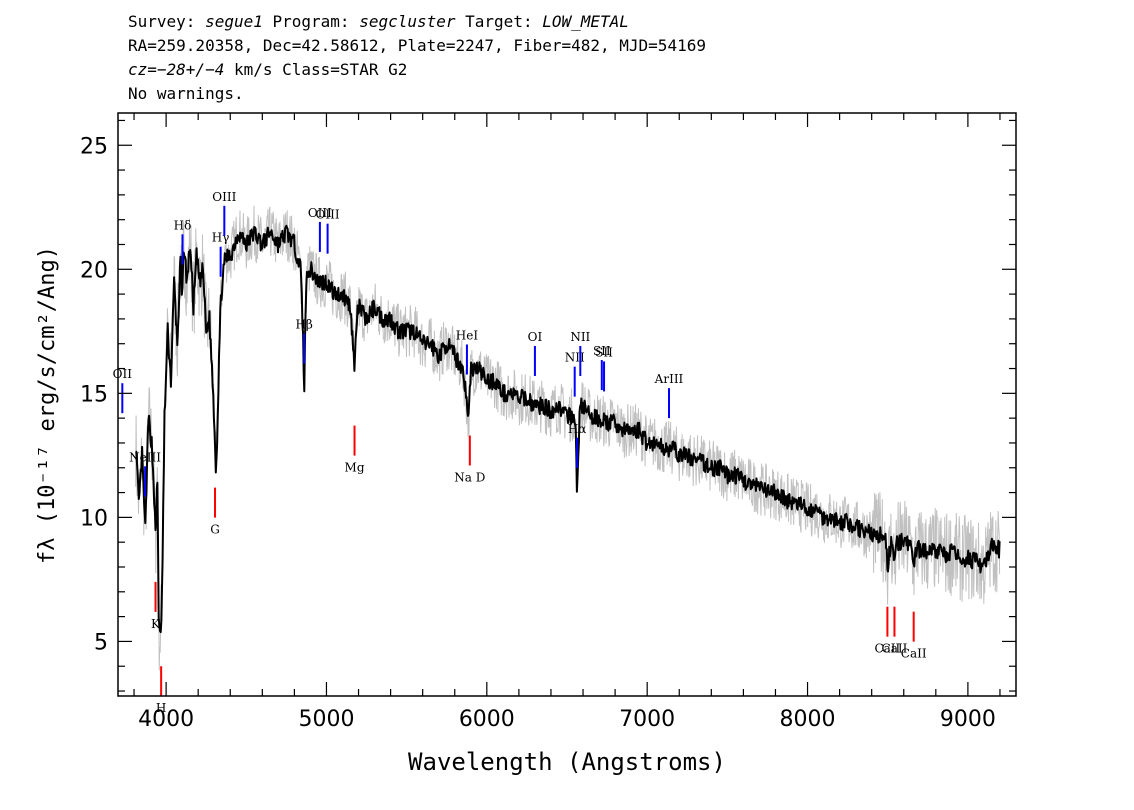 The width and height of the screenshot is (1134, 810). What do you see at coordinates (355, 468) in the screenshot?
I see `absorption-label: Mg` at bounding box center [355, 468].